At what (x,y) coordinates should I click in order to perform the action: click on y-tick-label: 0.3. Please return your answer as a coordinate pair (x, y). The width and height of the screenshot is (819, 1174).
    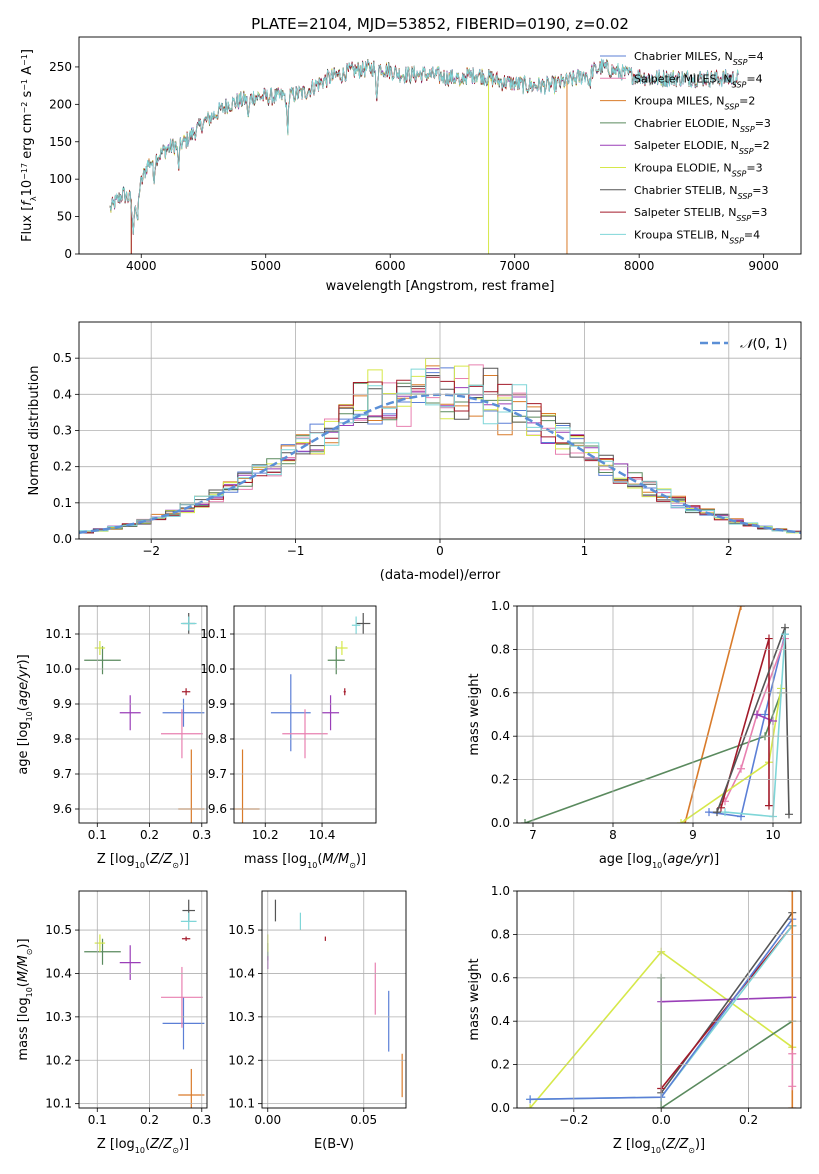
    Looking at the image, I should click on (62, 431).